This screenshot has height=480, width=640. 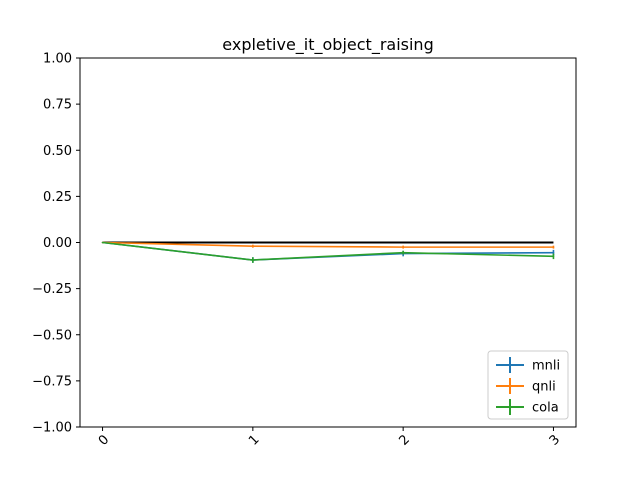 What do you see at coordinates (52, 428) in the screenshot?
I see `y-tick-label: −1.00` at bounding box center [52, 428].